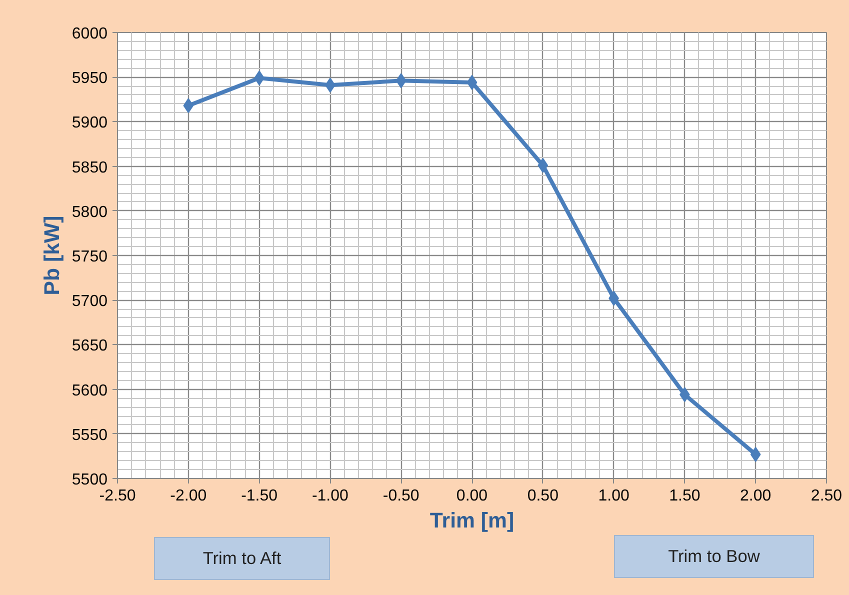 The image size is (849, 595). What do you see at coordinates (472, 496) in the screenshot?
I see `x-tick-label: 0.00` at bounding box center [472, 496].